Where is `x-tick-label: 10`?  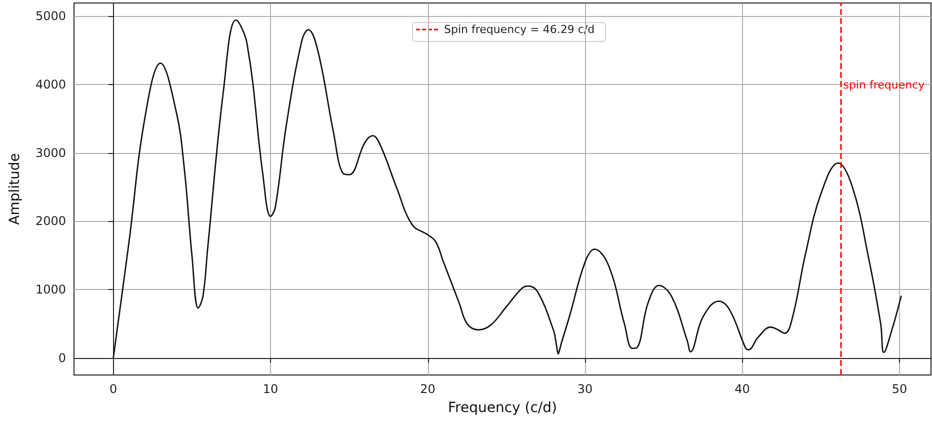 x-tick-label: 10 is located at coordinates (270, 389).